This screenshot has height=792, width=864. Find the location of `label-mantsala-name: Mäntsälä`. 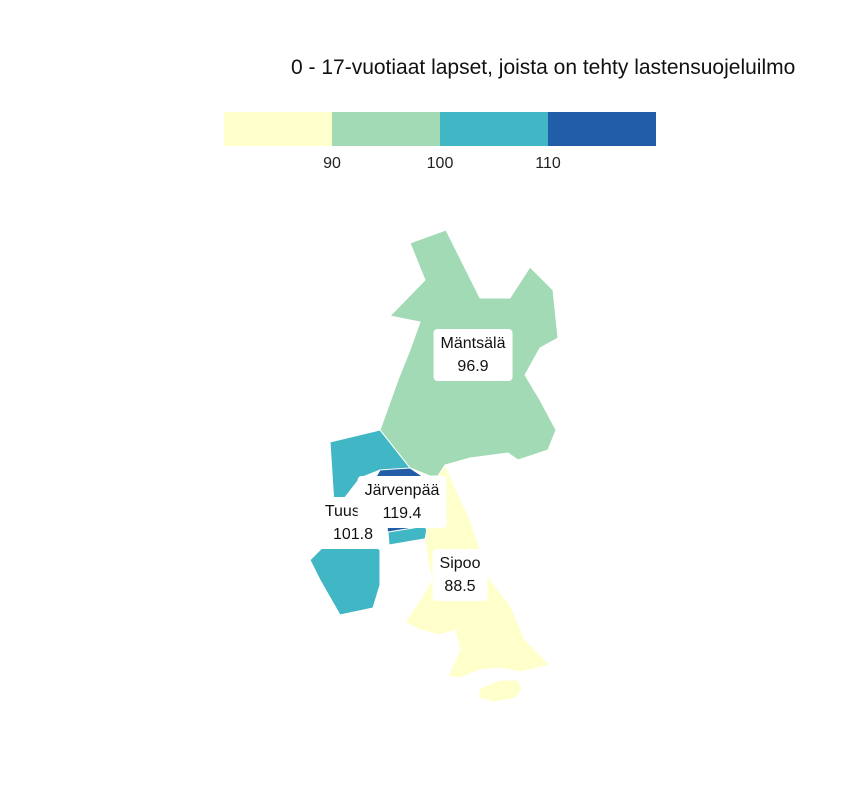

label-mantsala-name: Mäntsälä is located at coordinates (473, 343).